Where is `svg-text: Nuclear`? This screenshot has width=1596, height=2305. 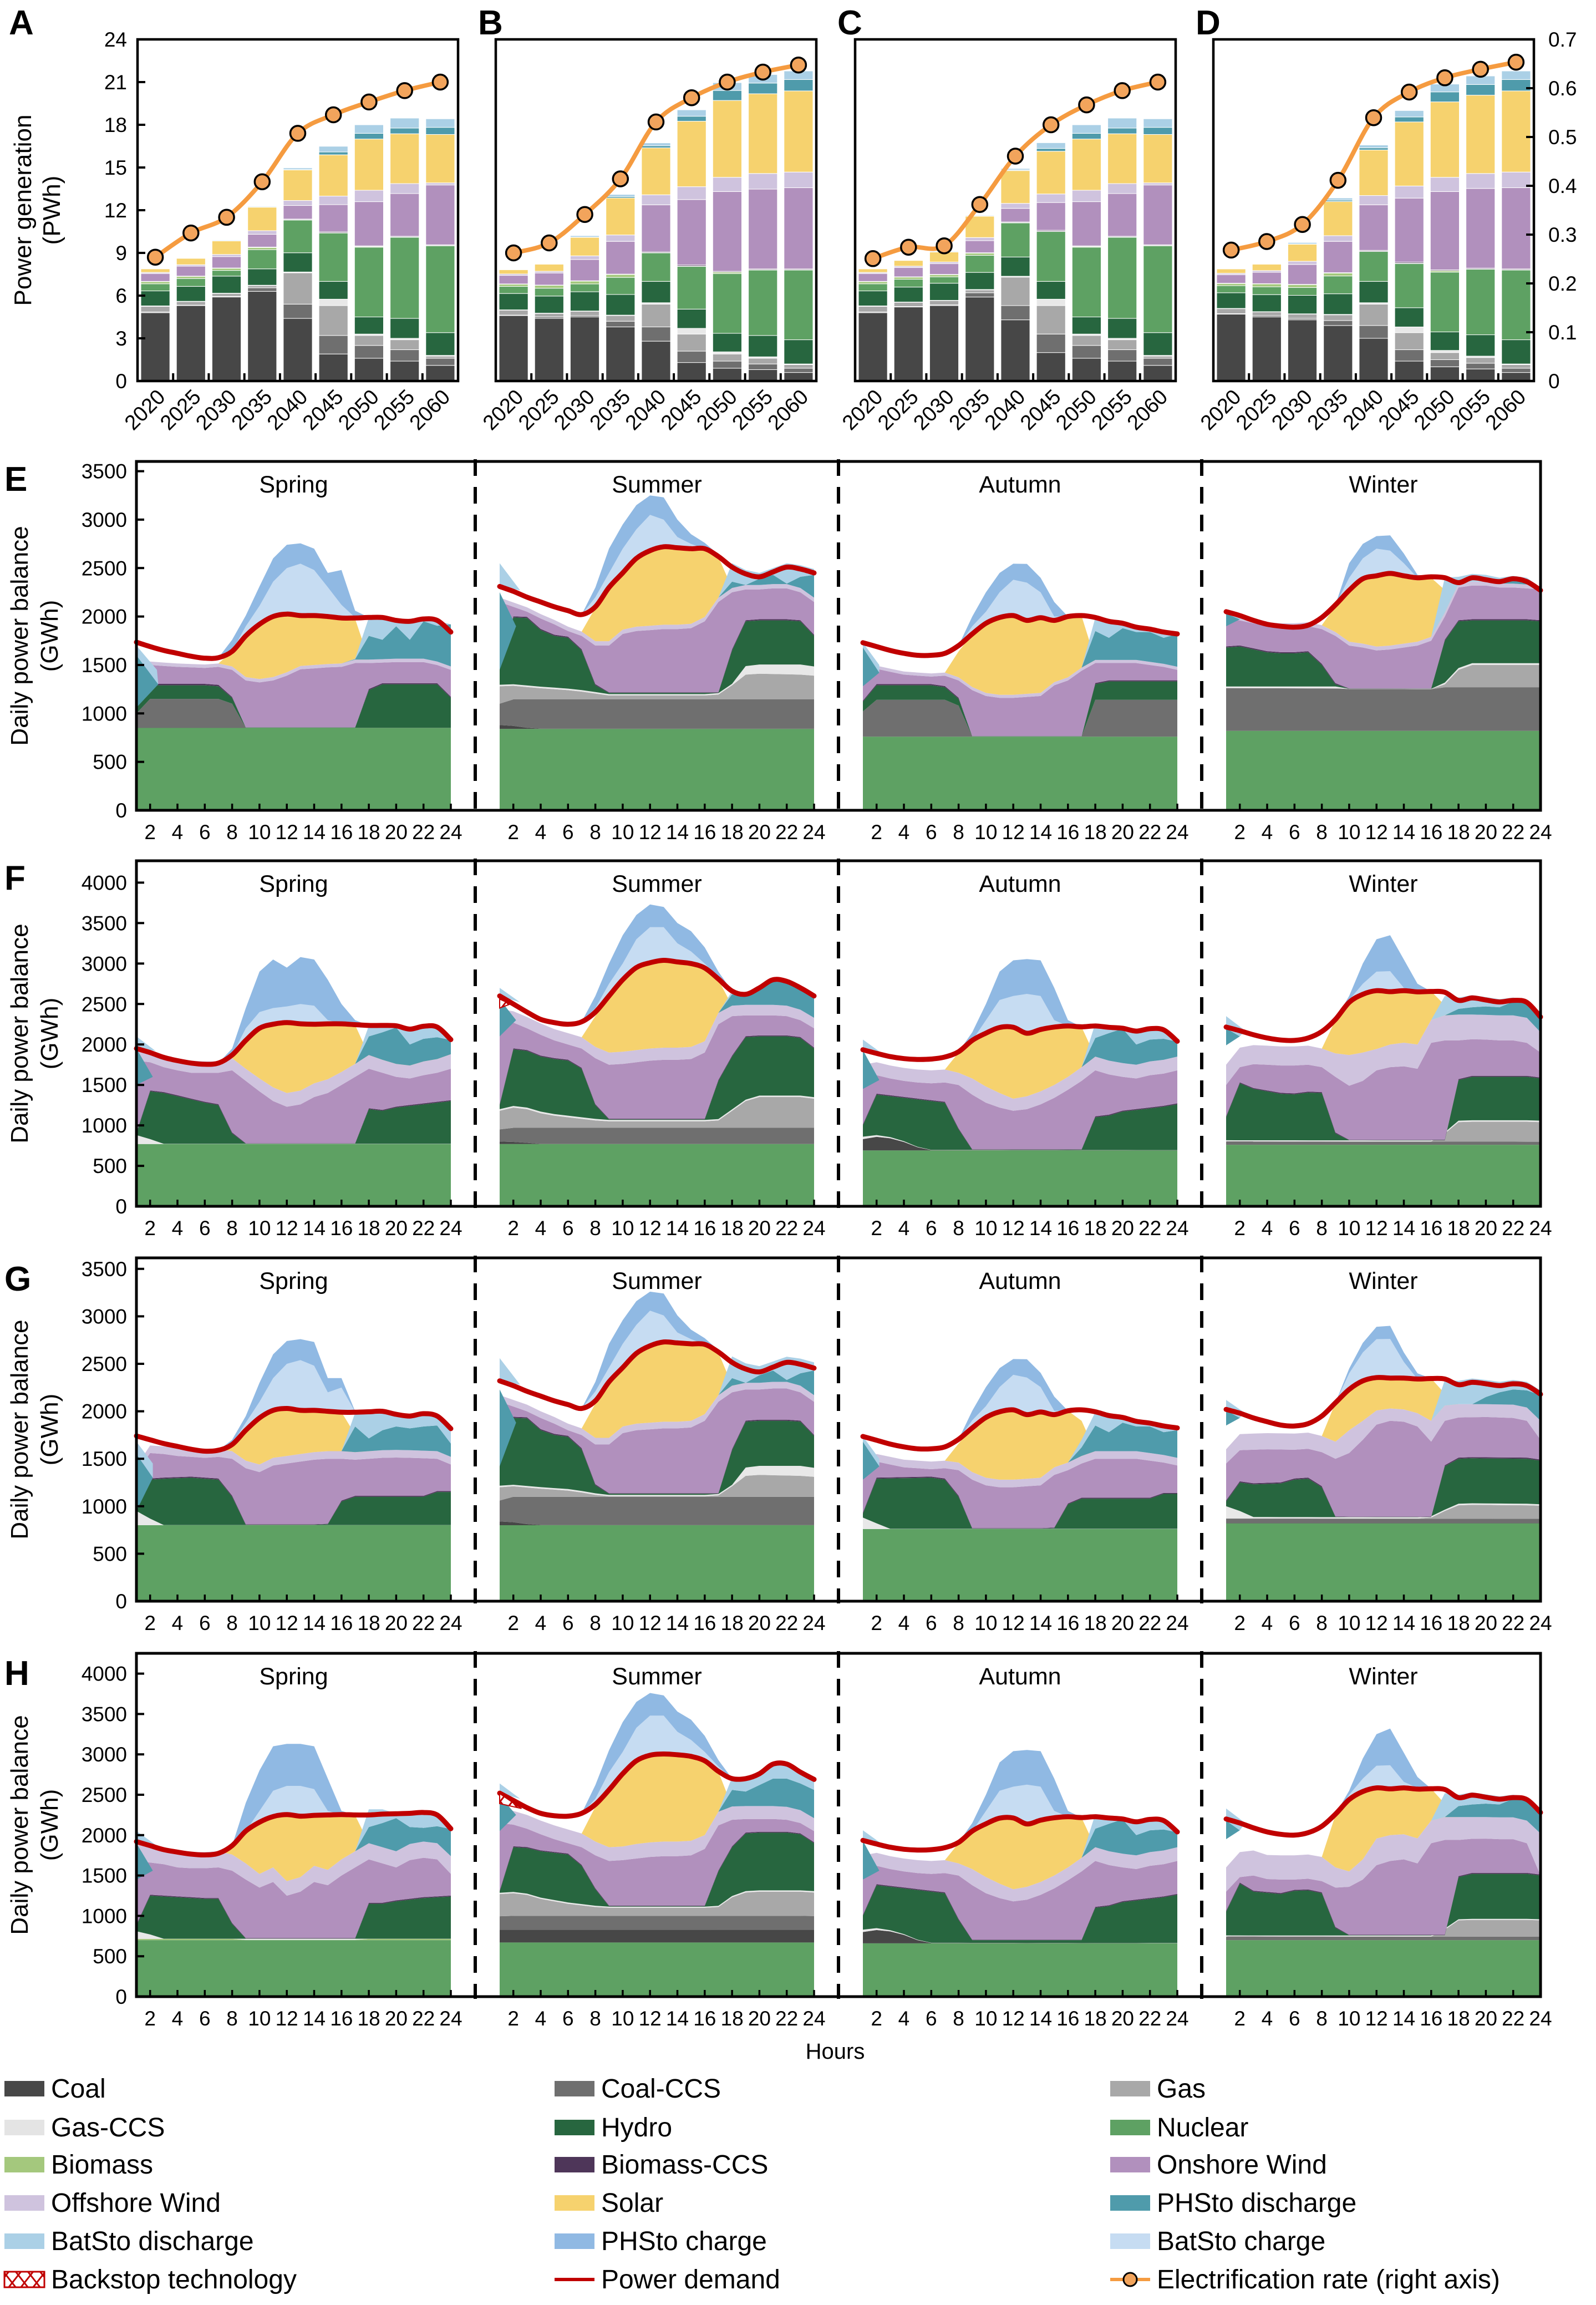
svg-text: Nuclear is located at coordinates (1202, 2127).